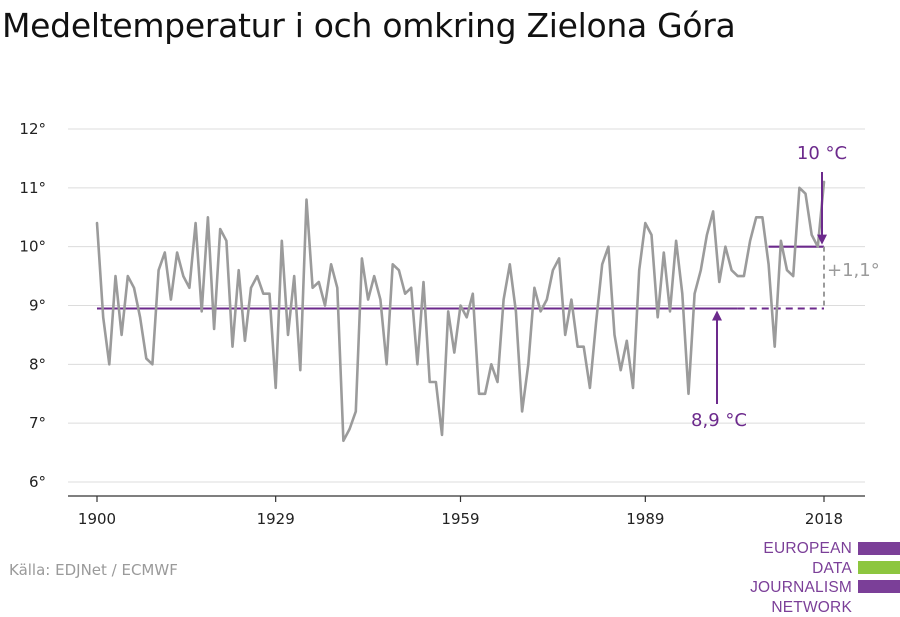  I want to click on logo-bar-middle, so click(879, 567).